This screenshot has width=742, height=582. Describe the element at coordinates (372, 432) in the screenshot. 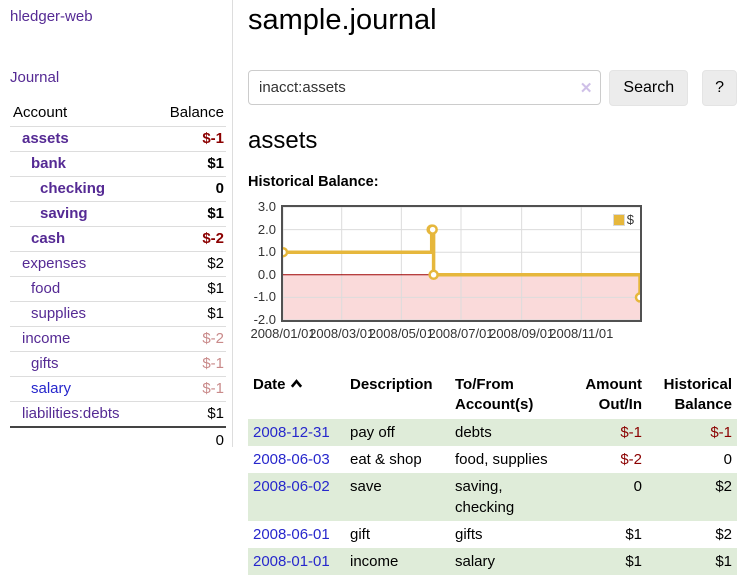

I see `transaction-description-cell: pay off` at that location.